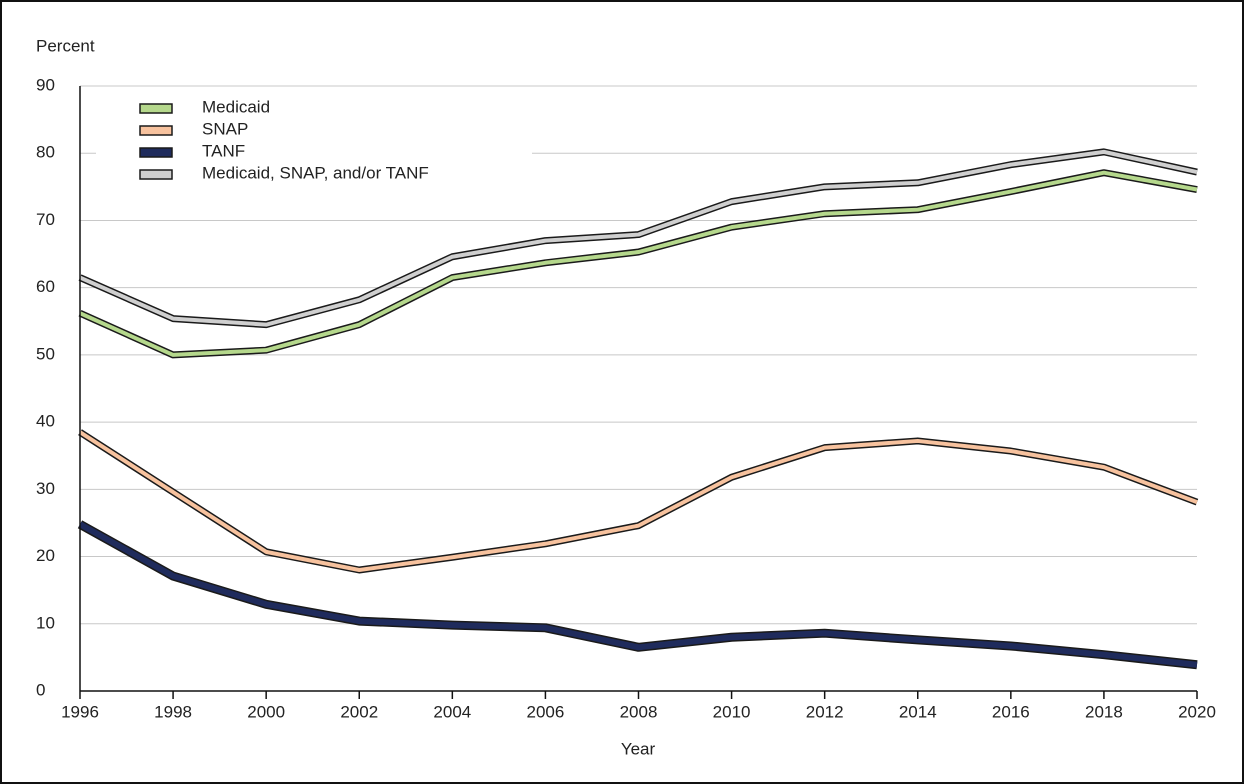 This screenshot has height=784, width=1244. I want to click on y-tick-label: 40, so click(45, 421).